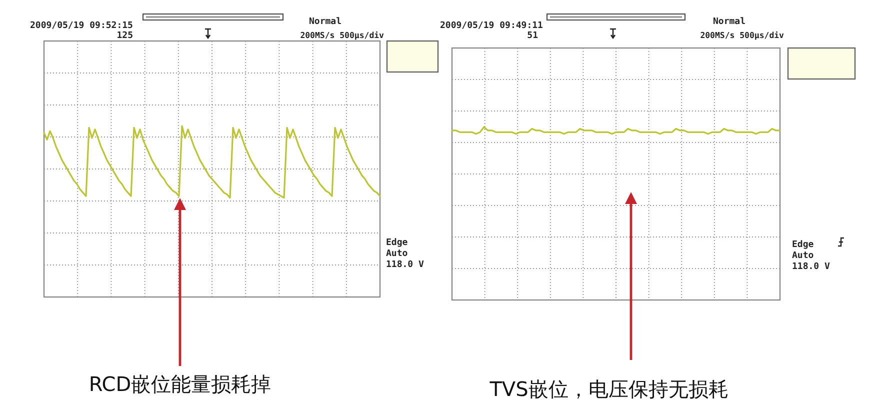 The height and width of the screenshot is (409, 876). I want to click on text: 125, so click(124, 36).